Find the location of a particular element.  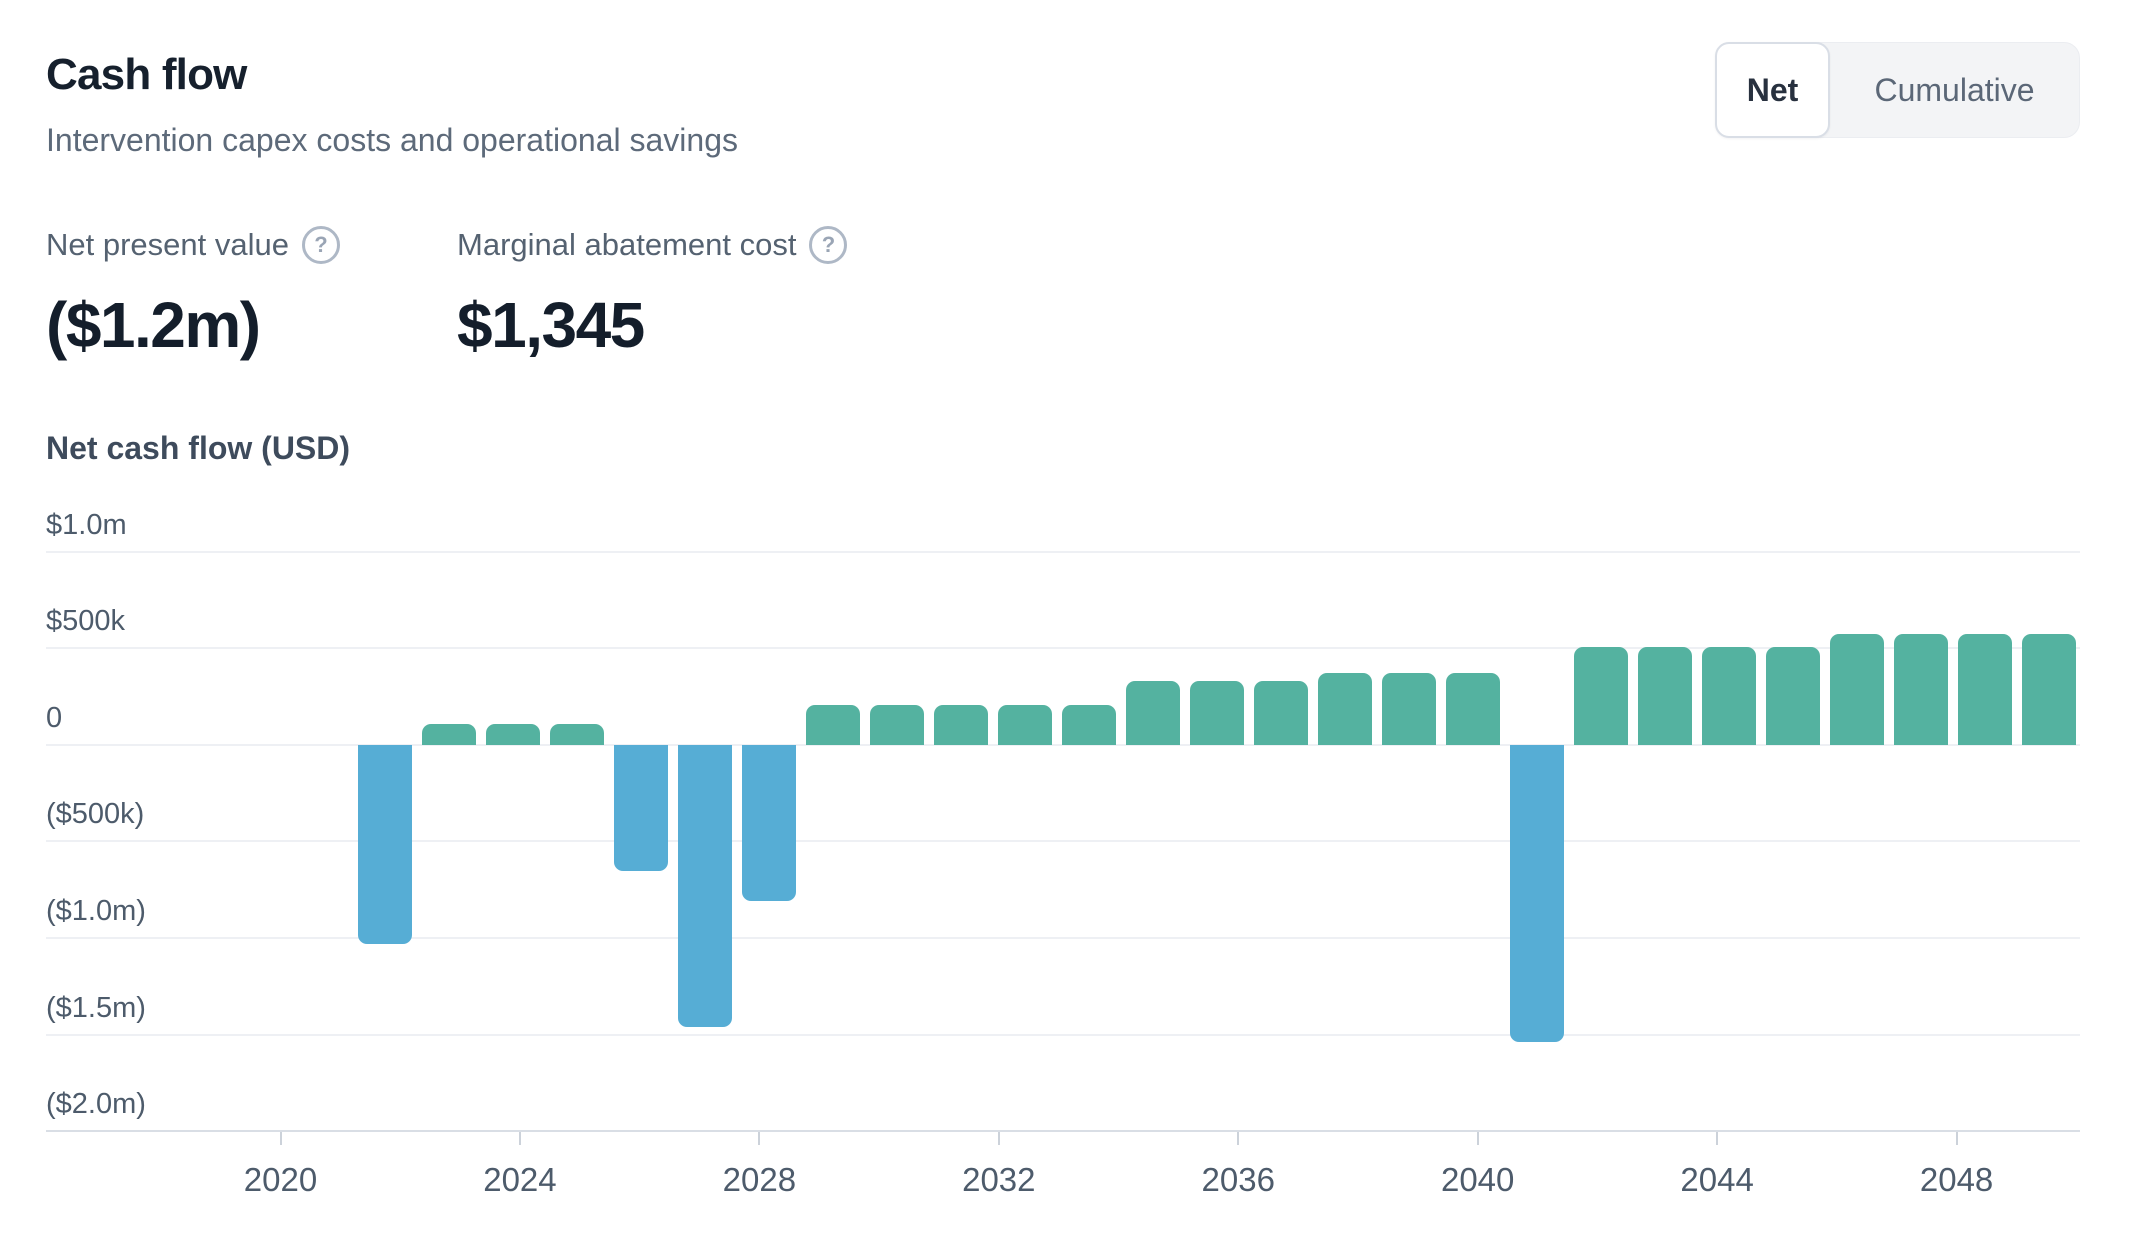

bar-2042 is located at coordinates (1665, 696).